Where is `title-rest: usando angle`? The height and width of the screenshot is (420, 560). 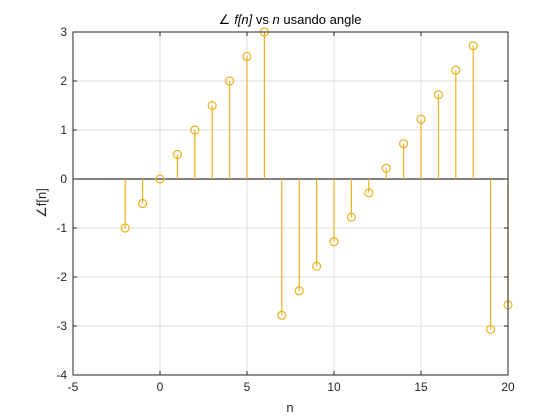 title-rest: usando angle is located at coordinates (321, 19).